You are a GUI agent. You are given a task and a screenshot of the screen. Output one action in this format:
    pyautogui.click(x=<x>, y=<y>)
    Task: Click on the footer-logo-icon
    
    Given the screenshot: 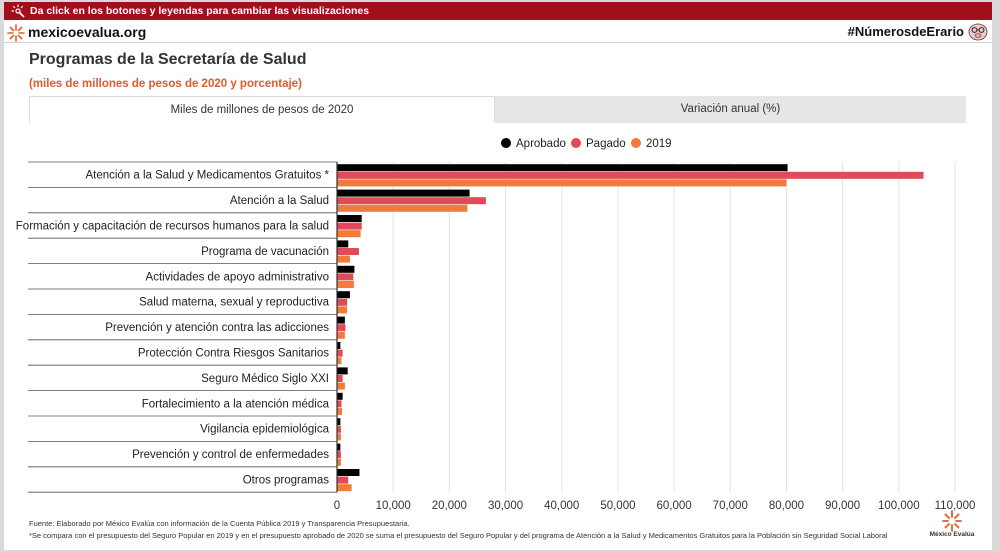 What is the action you would take?
    pyautogui.click(x=952, y=521)
    